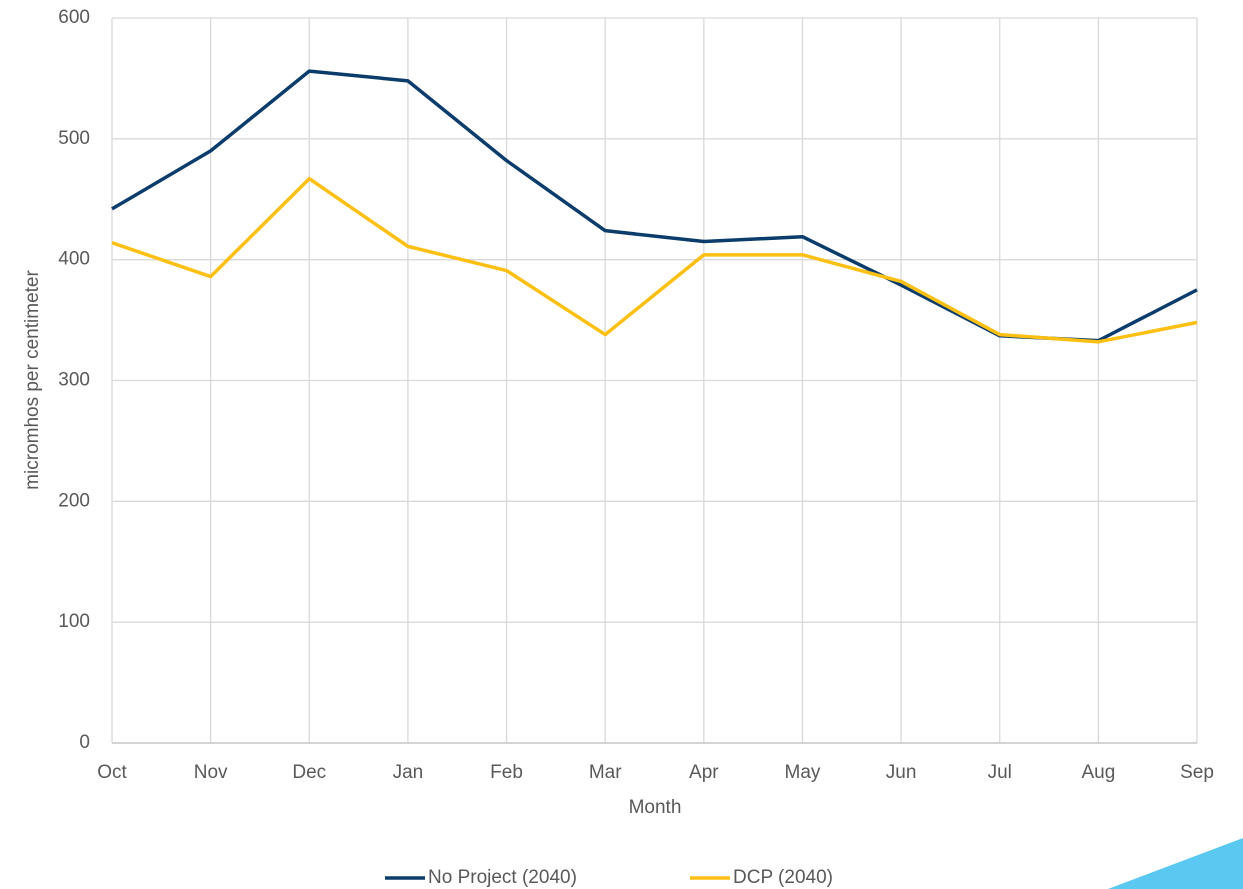  What do you see at coordinates (74, 380) in the screenshot?
I see `y-tick-label: 300` at bounding box center [74, 380].